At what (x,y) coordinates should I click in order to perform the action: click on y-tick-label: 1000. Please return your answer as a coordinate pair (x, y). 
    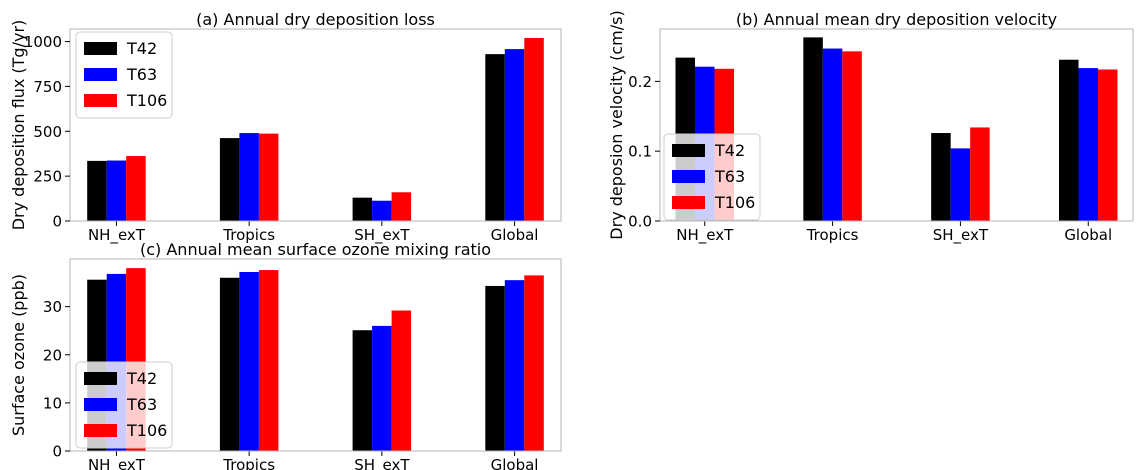
    Looking at the image, I should click on (43, 42).